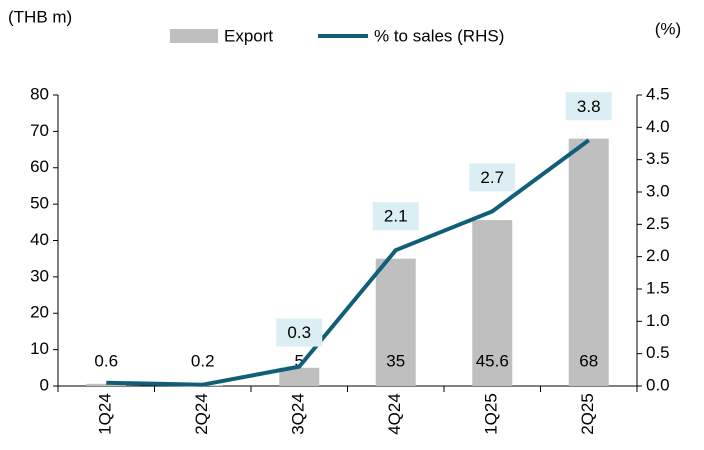 This screenshot has height=450, width=704. I want to click on y-tick-label: 40, so click(39, 239).